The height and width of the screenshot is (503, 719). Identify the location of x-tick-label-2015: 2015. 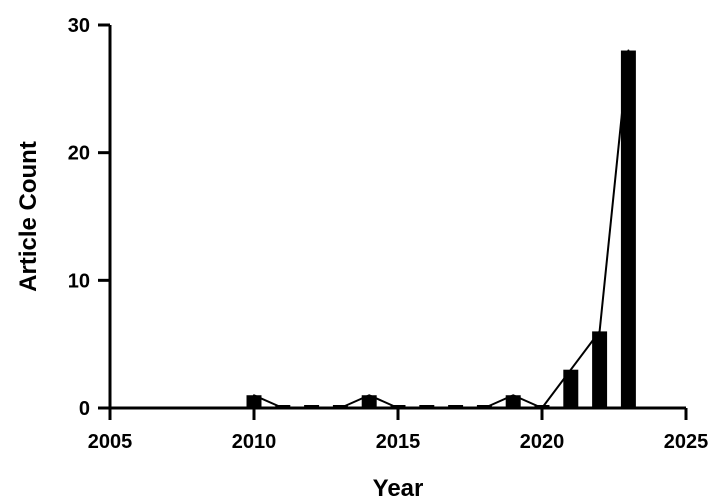
(398, 442).